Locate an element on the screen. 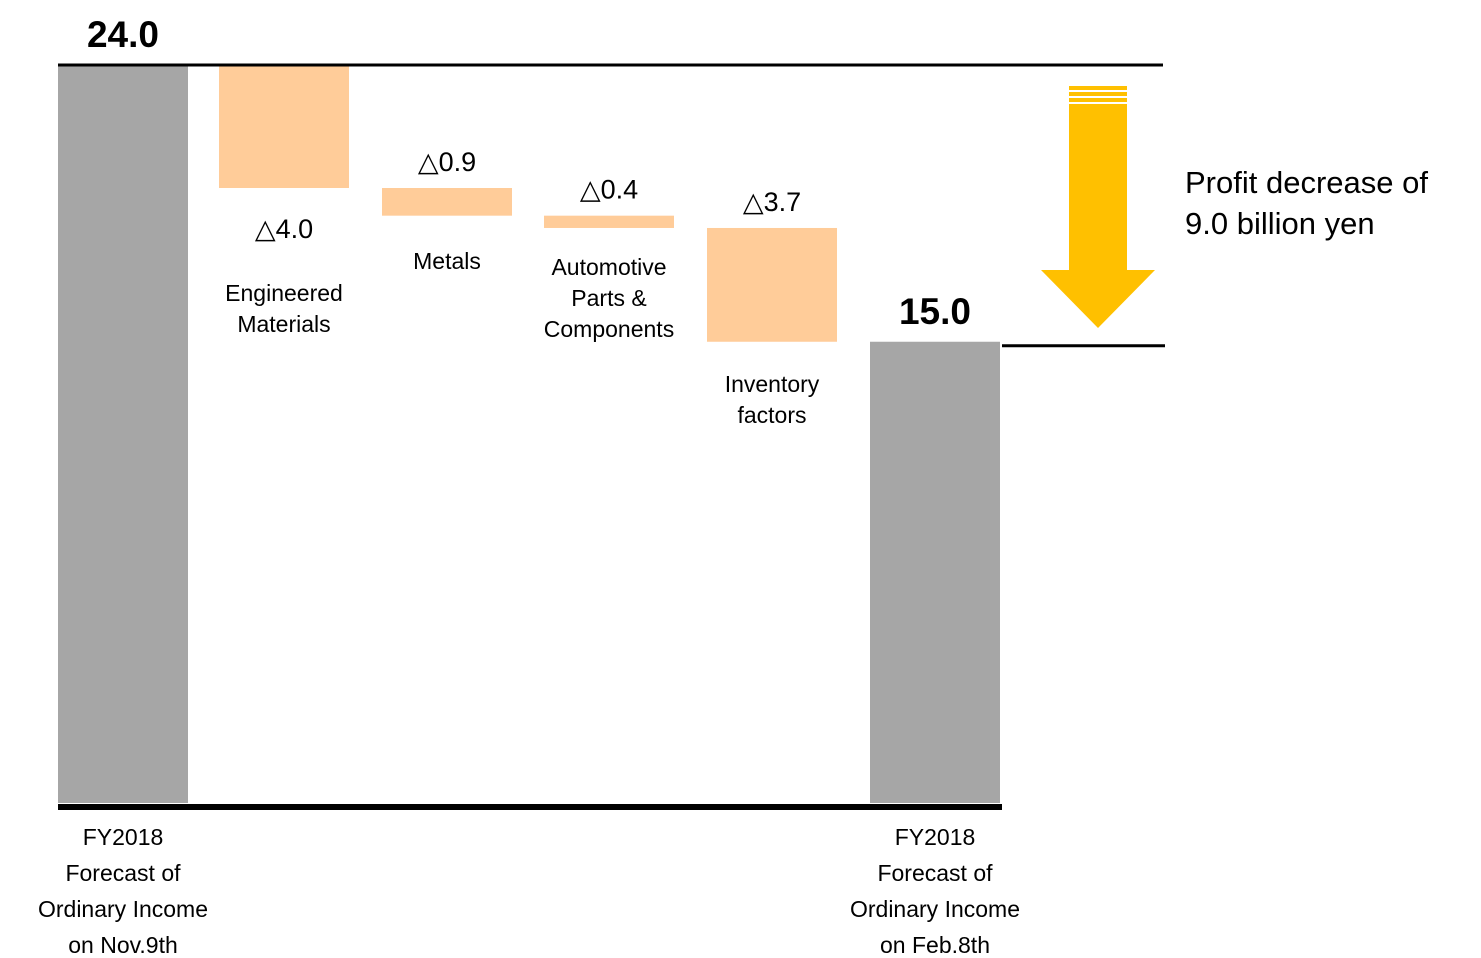 Image resolution: width=1481 pixels, height=958 pixels. category-label: Inventory factors is located at coordinates (772, 399).